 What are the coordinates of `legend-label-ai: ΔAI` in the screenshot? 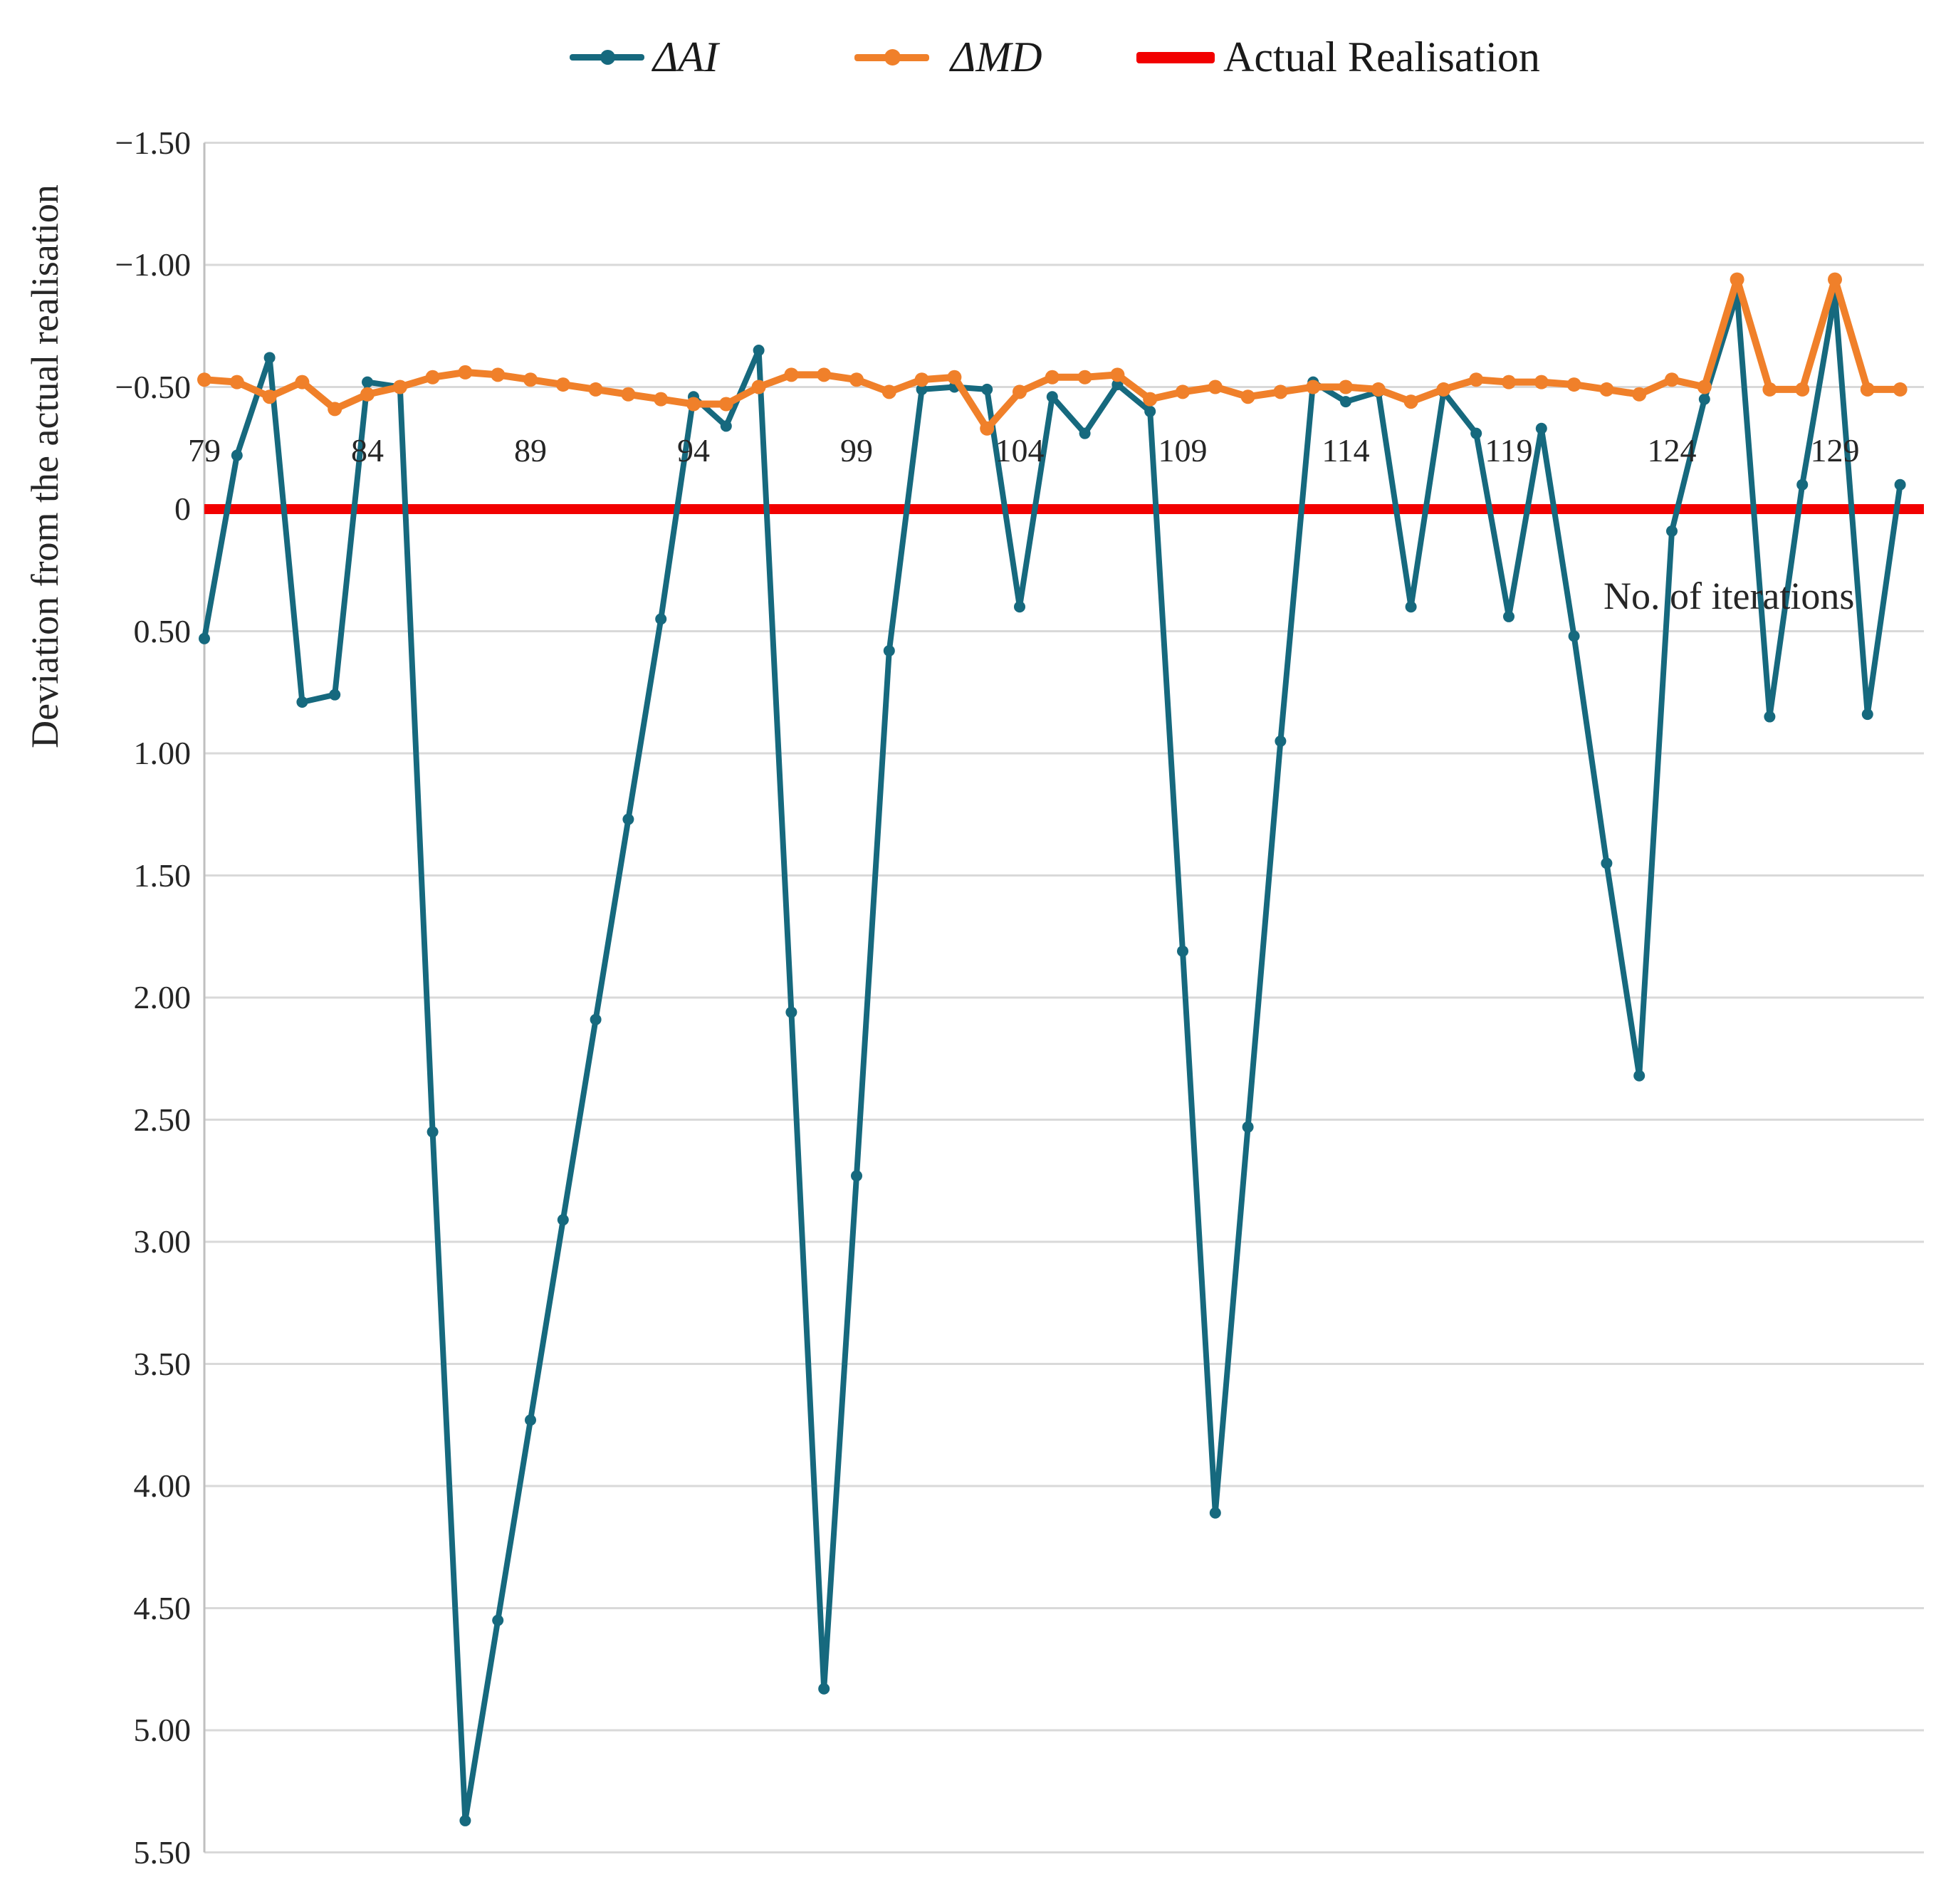 It's located at (685, 56).